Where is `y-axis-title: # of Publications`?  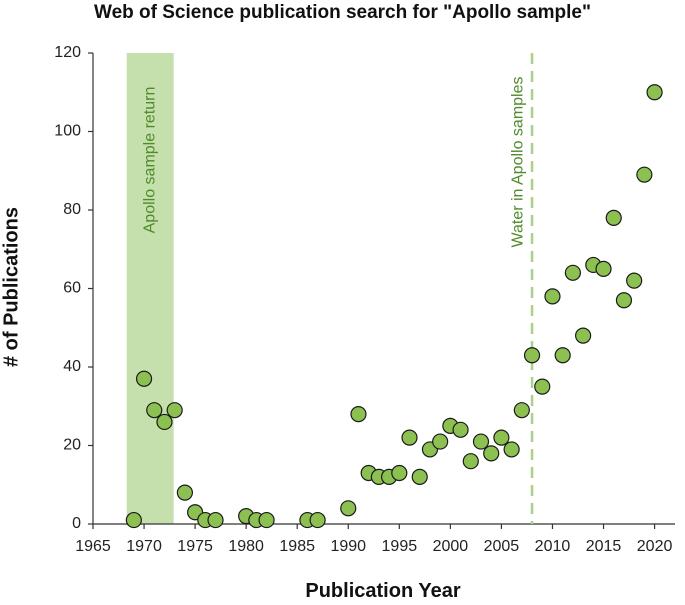
y-axis-title: # of Publications is located at coordinates (11, 287).